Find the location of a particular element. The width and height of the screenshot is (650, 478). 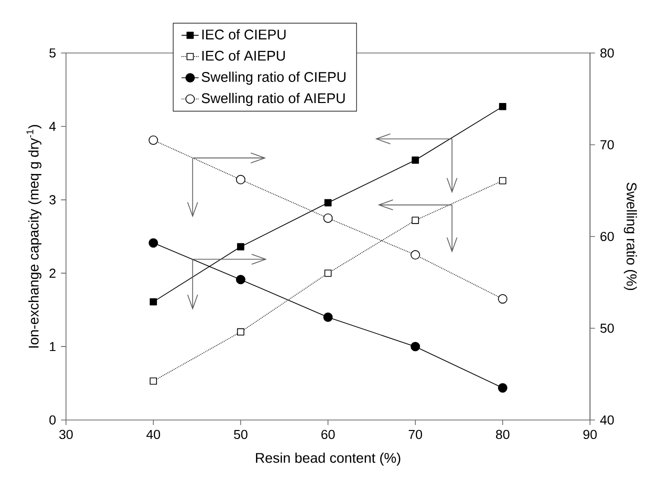

y-tick-label: 5 is located at coordinates (52, 53).